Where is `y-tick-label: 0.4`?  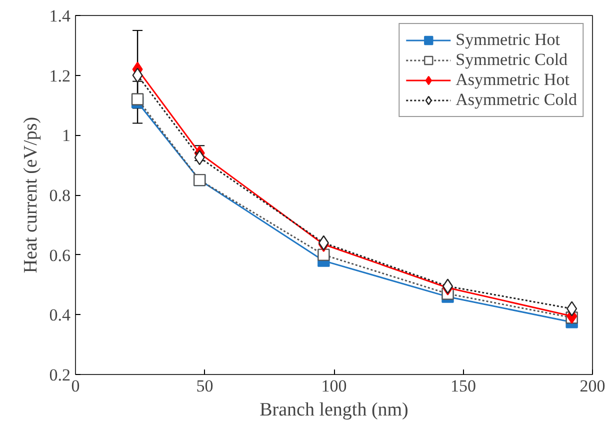
y-tick-label: 0.4 is located at coordinates (60, 315).